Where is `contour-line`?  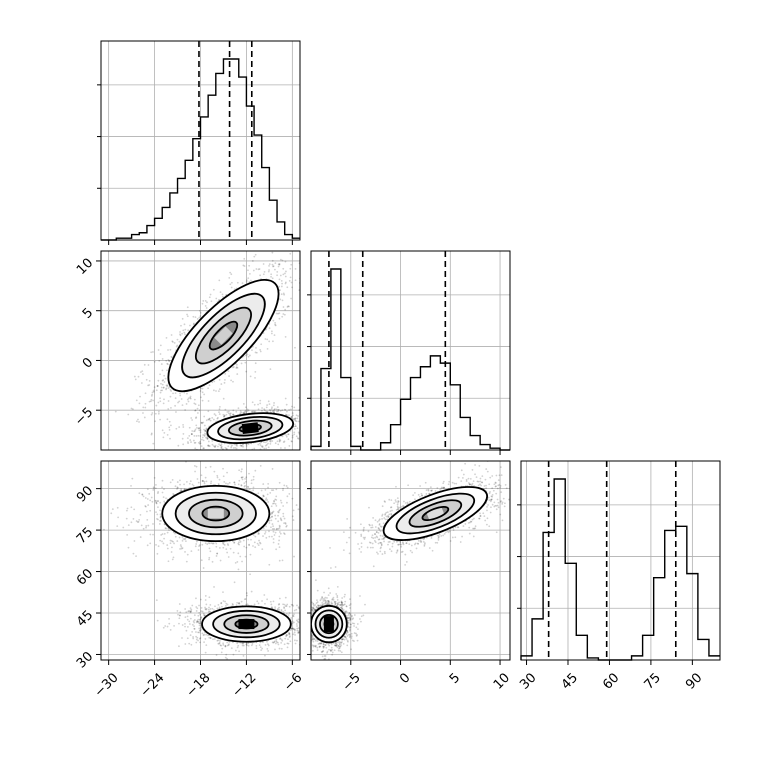
contour-line is located at coordinates (250, 428).